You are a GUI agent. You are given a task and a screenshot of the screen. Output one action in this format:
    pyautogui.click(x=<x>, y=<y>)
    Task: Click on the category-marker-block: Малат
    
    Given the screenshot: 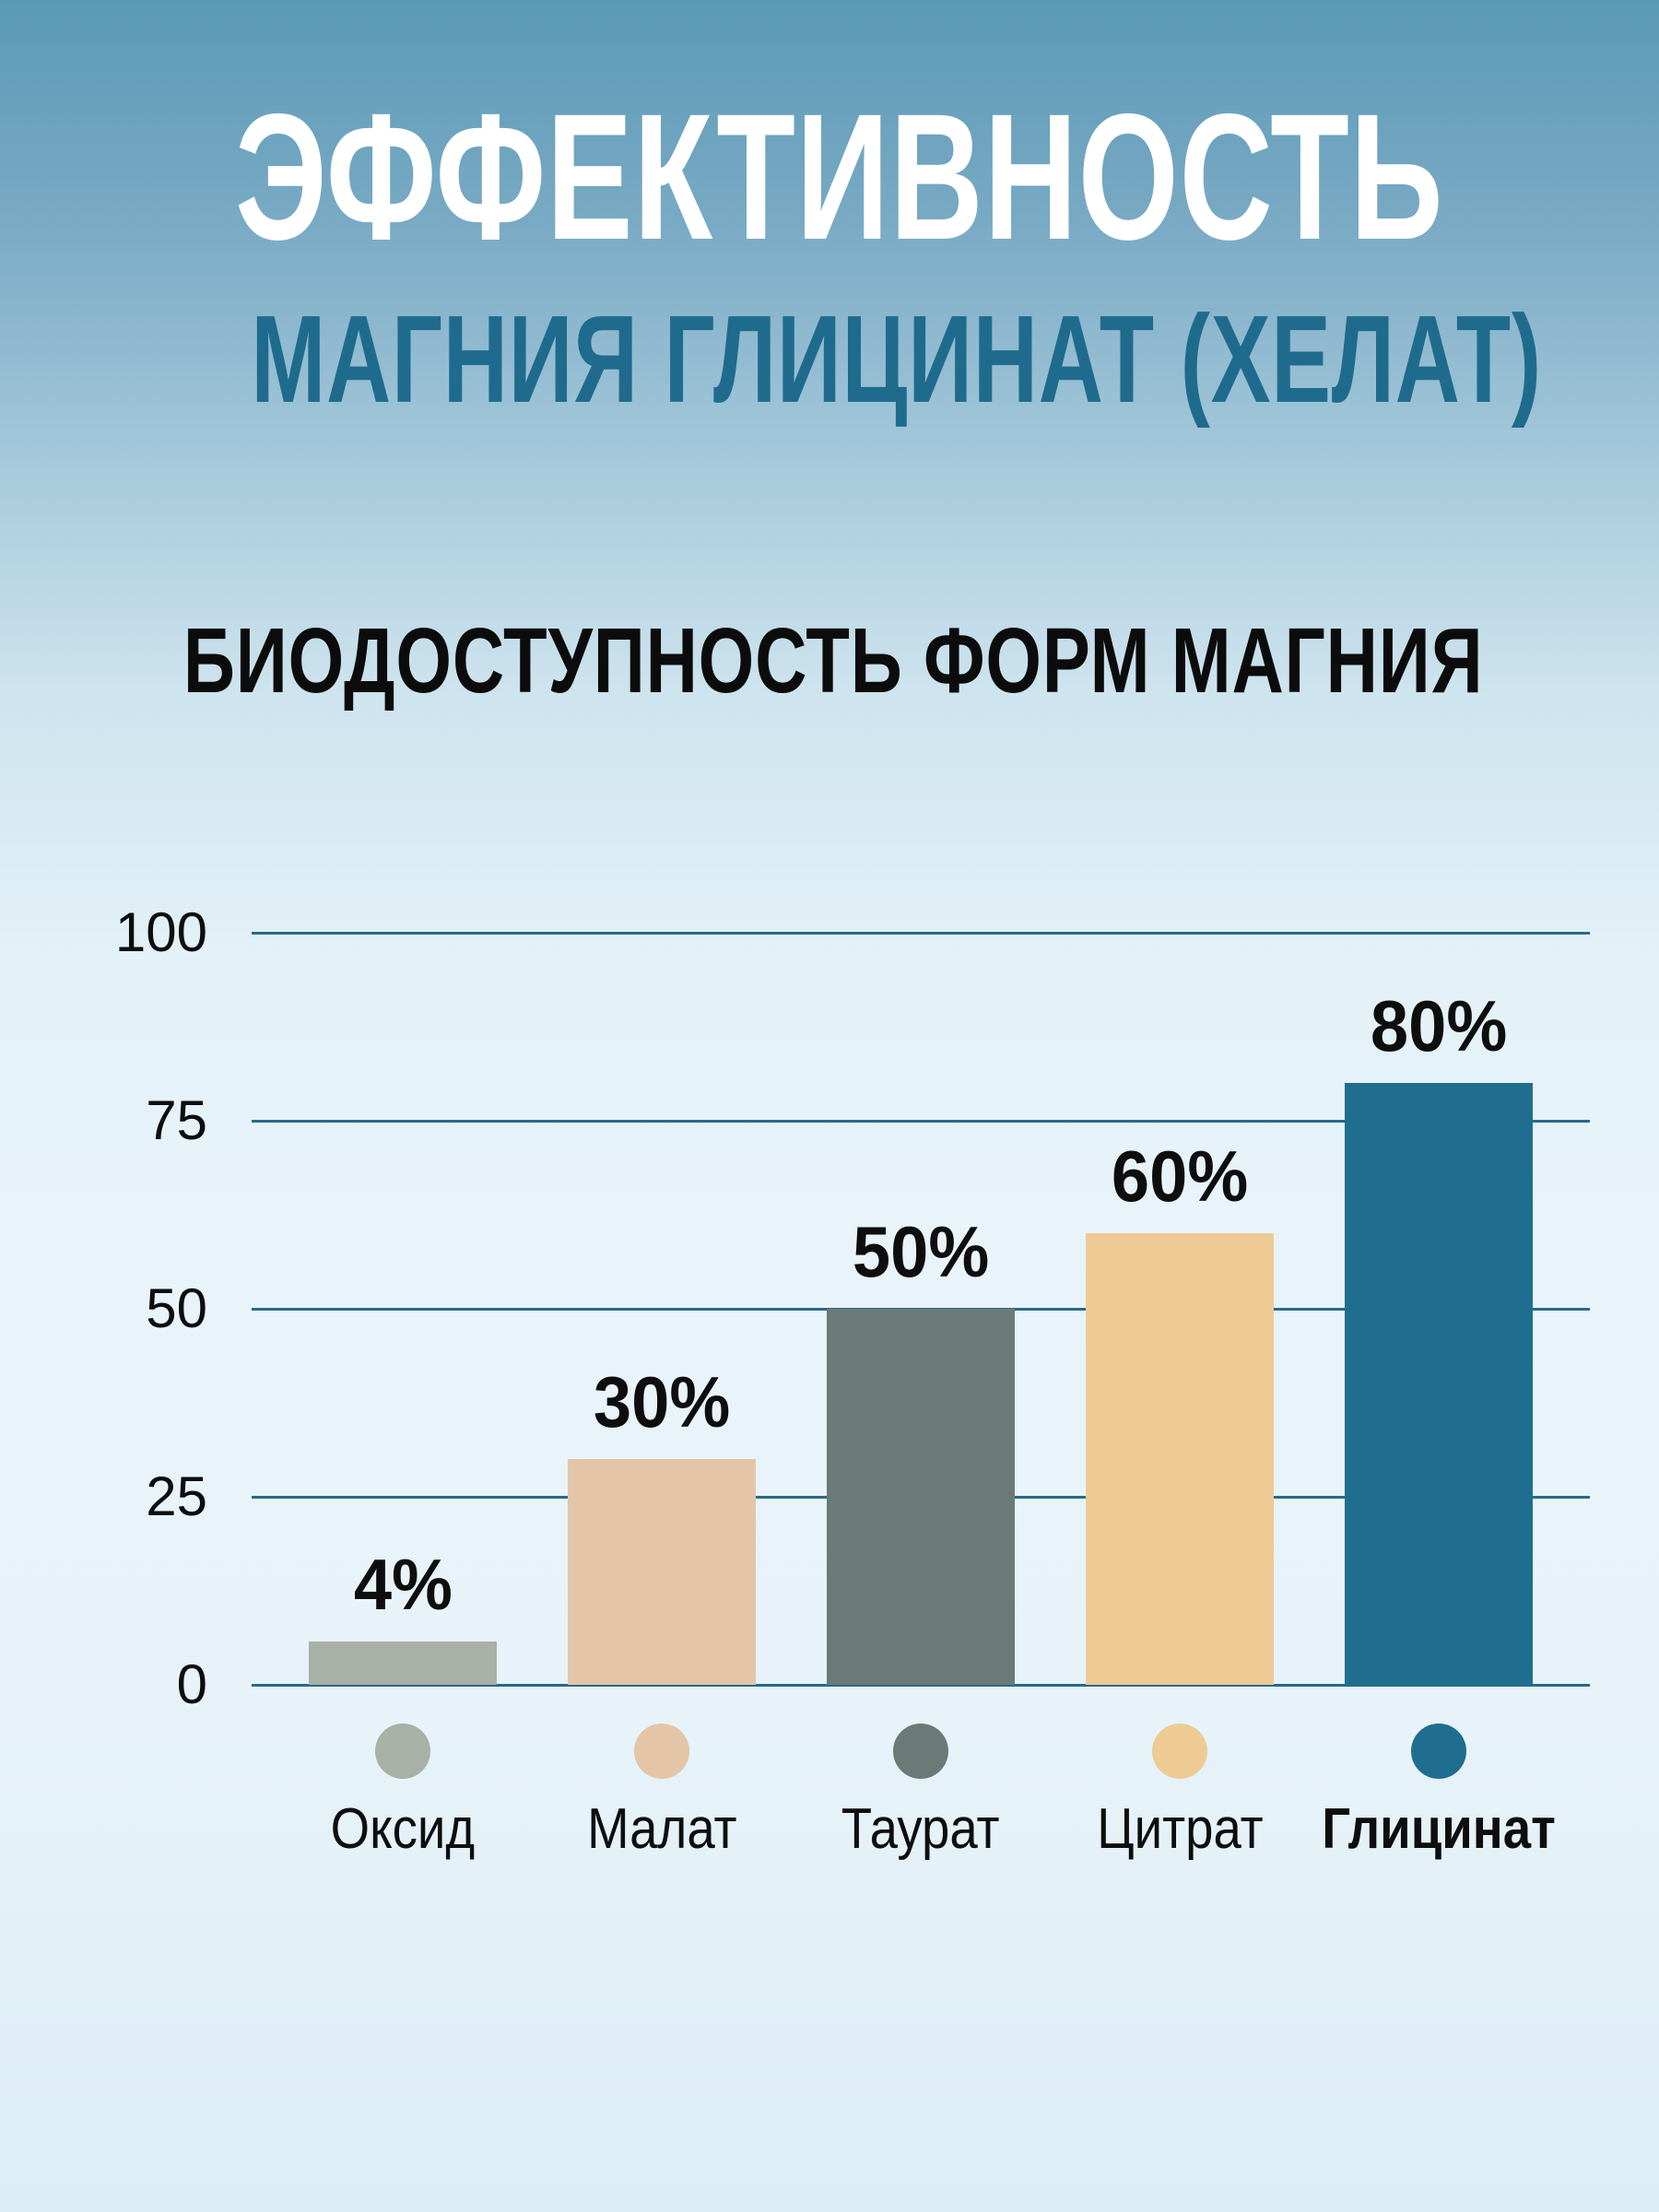 What is the action you would take?
    pyautogui.click(x=662, y=1773)
    